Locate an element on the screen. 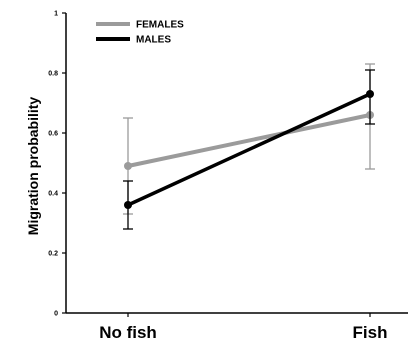 The height and width of the screenshot is (349, 420). x-tick-label: No fish is located at coordinates (128, 332).